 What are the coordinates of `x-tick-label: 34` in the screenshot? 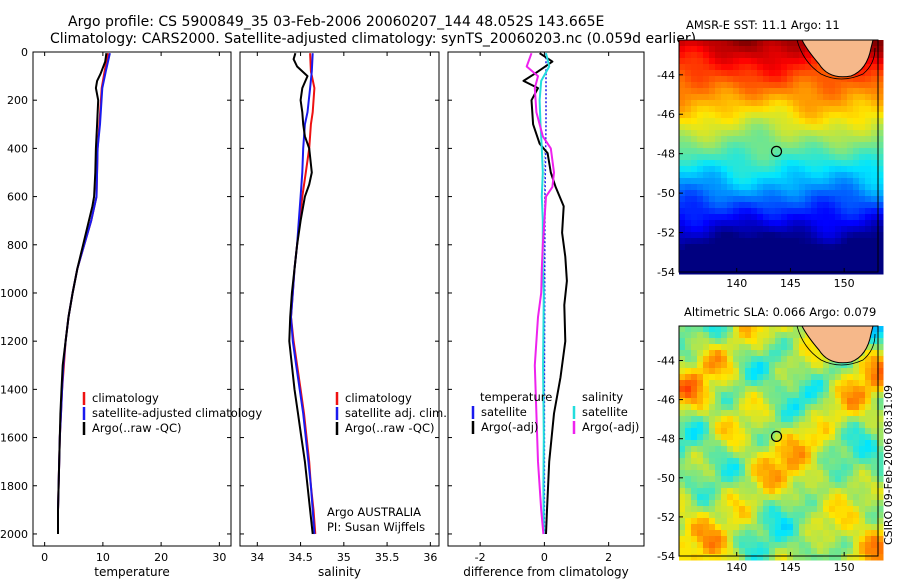 It's located at (257, 557).